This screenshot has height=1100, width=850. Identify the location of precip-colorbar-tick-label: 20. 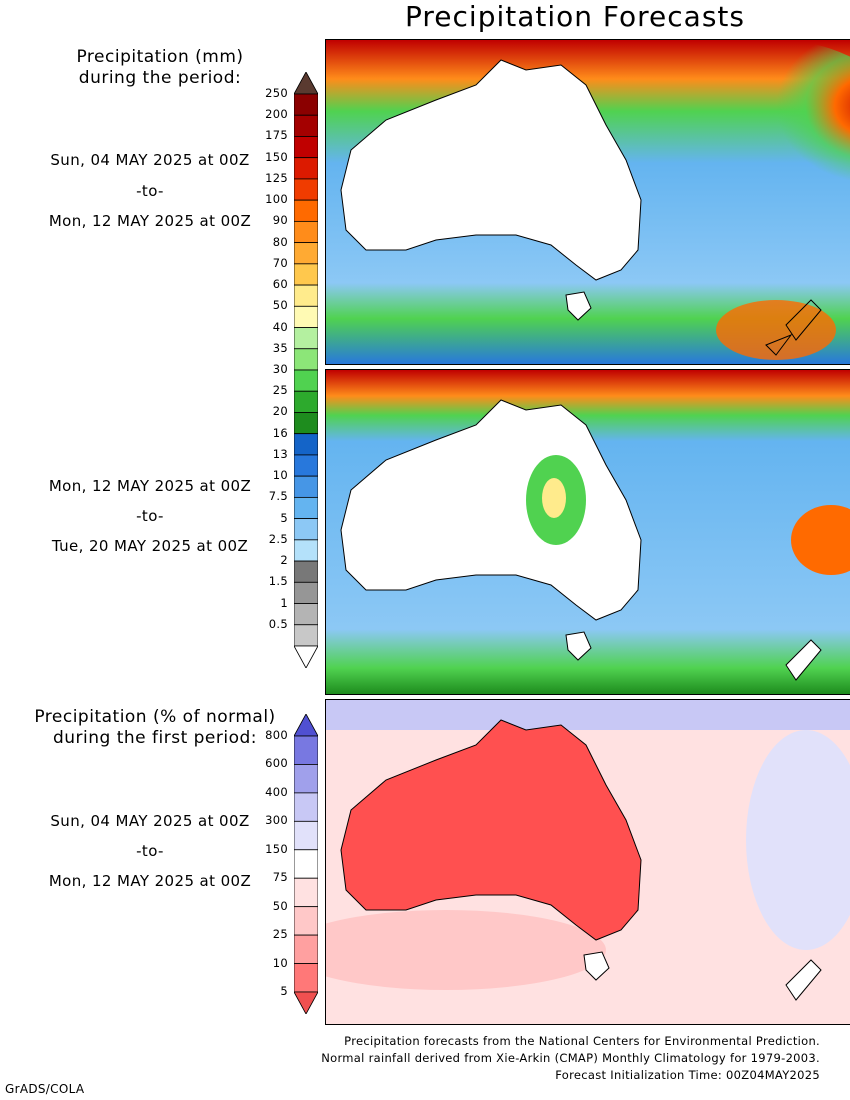
(280, 411).